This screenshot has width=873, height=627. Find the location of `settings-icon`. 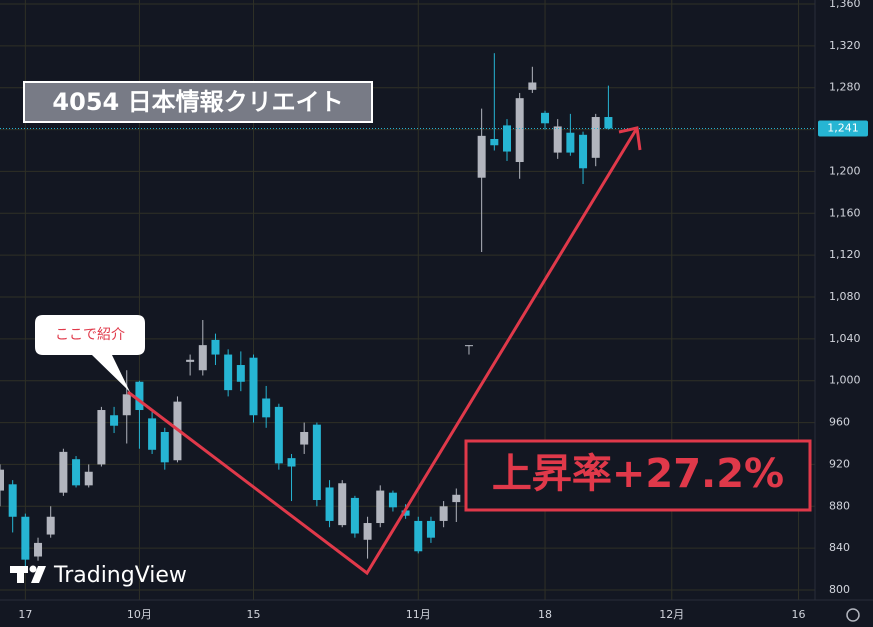

settings-icon is located at coordinates (853, 615).